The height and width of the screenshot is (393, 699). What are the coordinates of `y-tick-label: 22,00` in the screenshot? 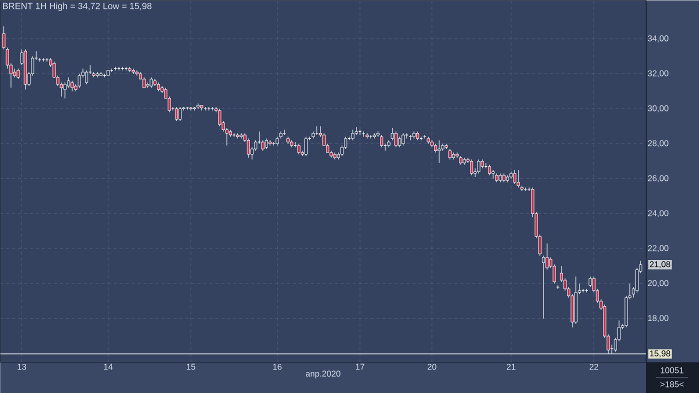 It's located at (658, 248).